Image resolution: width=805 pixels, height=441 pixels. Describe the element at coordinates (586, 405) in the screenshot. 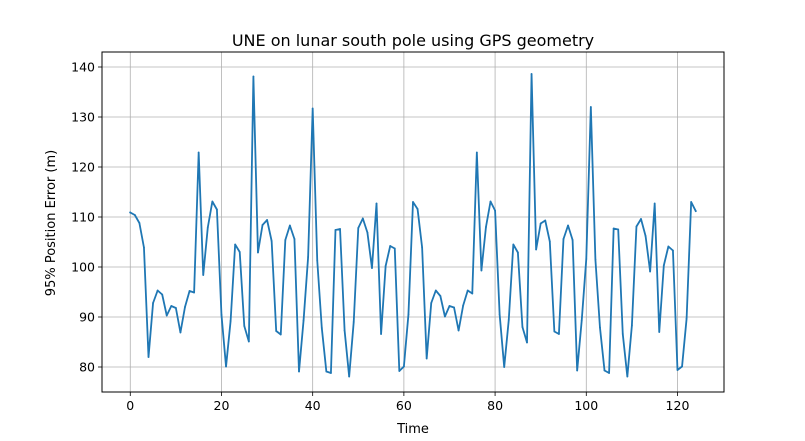

I see `x-tick-label: 100` at that location.